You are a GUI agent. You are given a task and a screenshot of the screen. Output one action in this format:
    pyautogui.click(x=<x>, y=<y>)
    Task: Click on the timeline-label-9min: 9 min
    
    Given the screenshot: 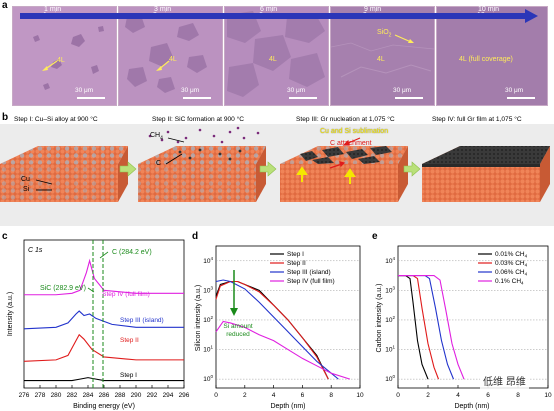 What is the action you would take?
    pyautogui.click(x=373, y=9)
    